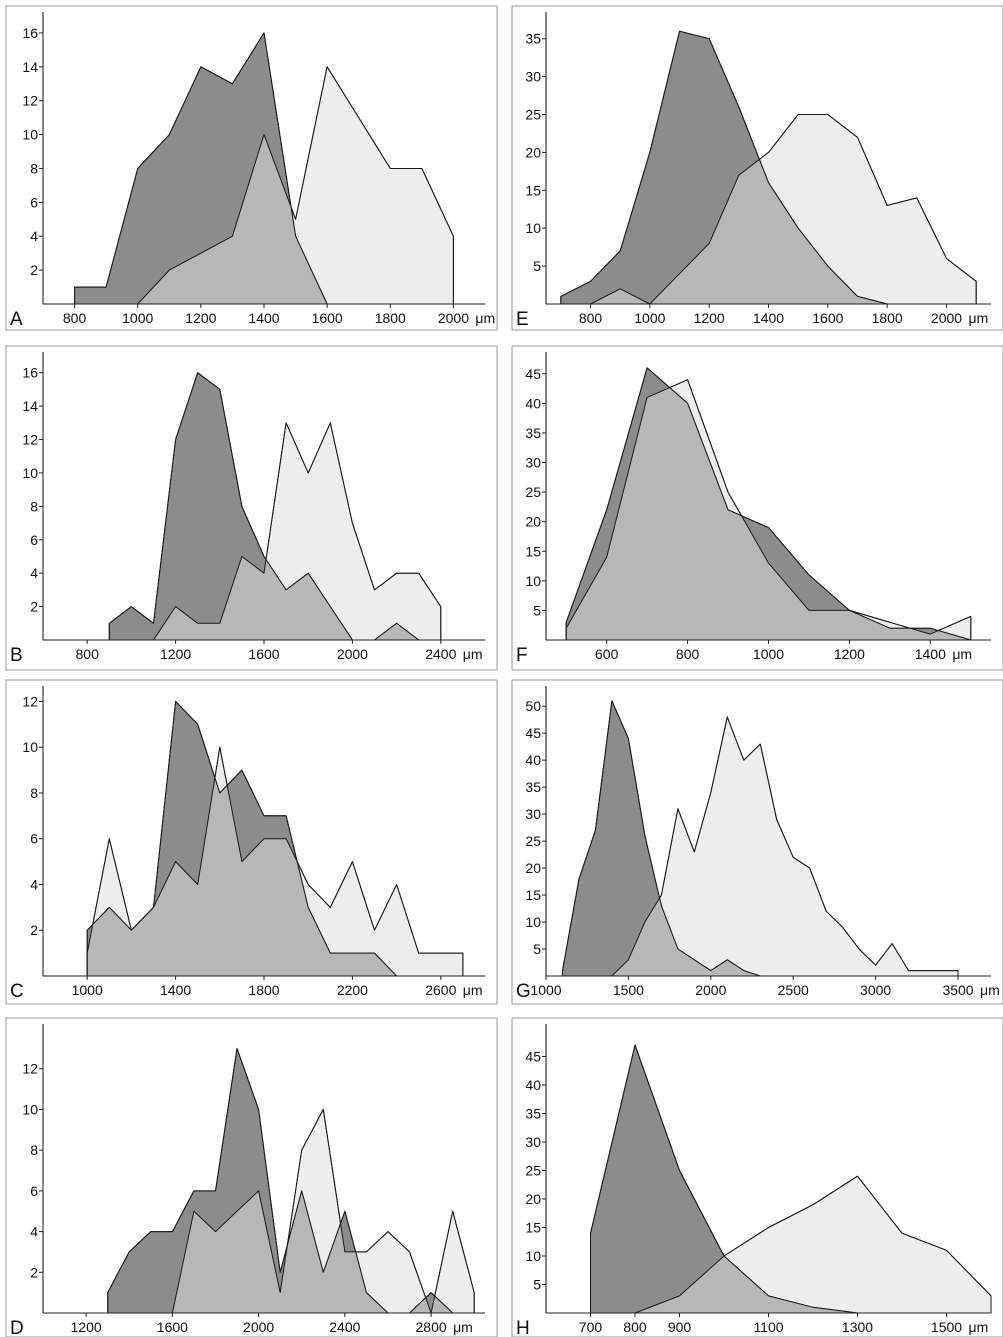 The image size is (1003, 1337). What do you see at coordinates (680, 1327) in the screenshot?
I see `x-tick-label: 900` at bounding box center [680, 1327].